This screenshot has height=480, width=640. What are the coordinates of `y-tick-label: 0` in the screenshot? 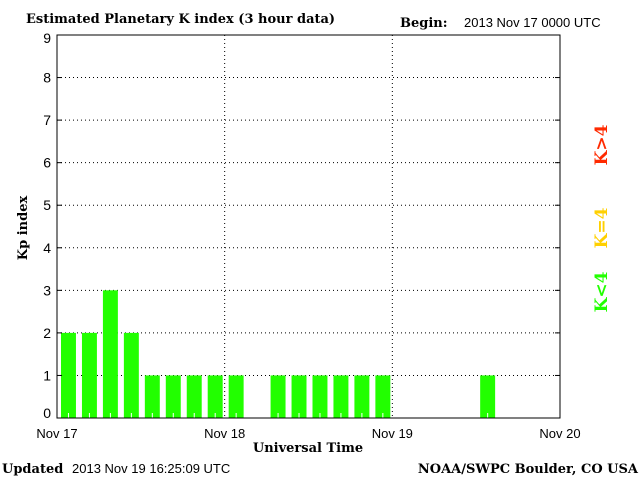 It's located at (47, 413).